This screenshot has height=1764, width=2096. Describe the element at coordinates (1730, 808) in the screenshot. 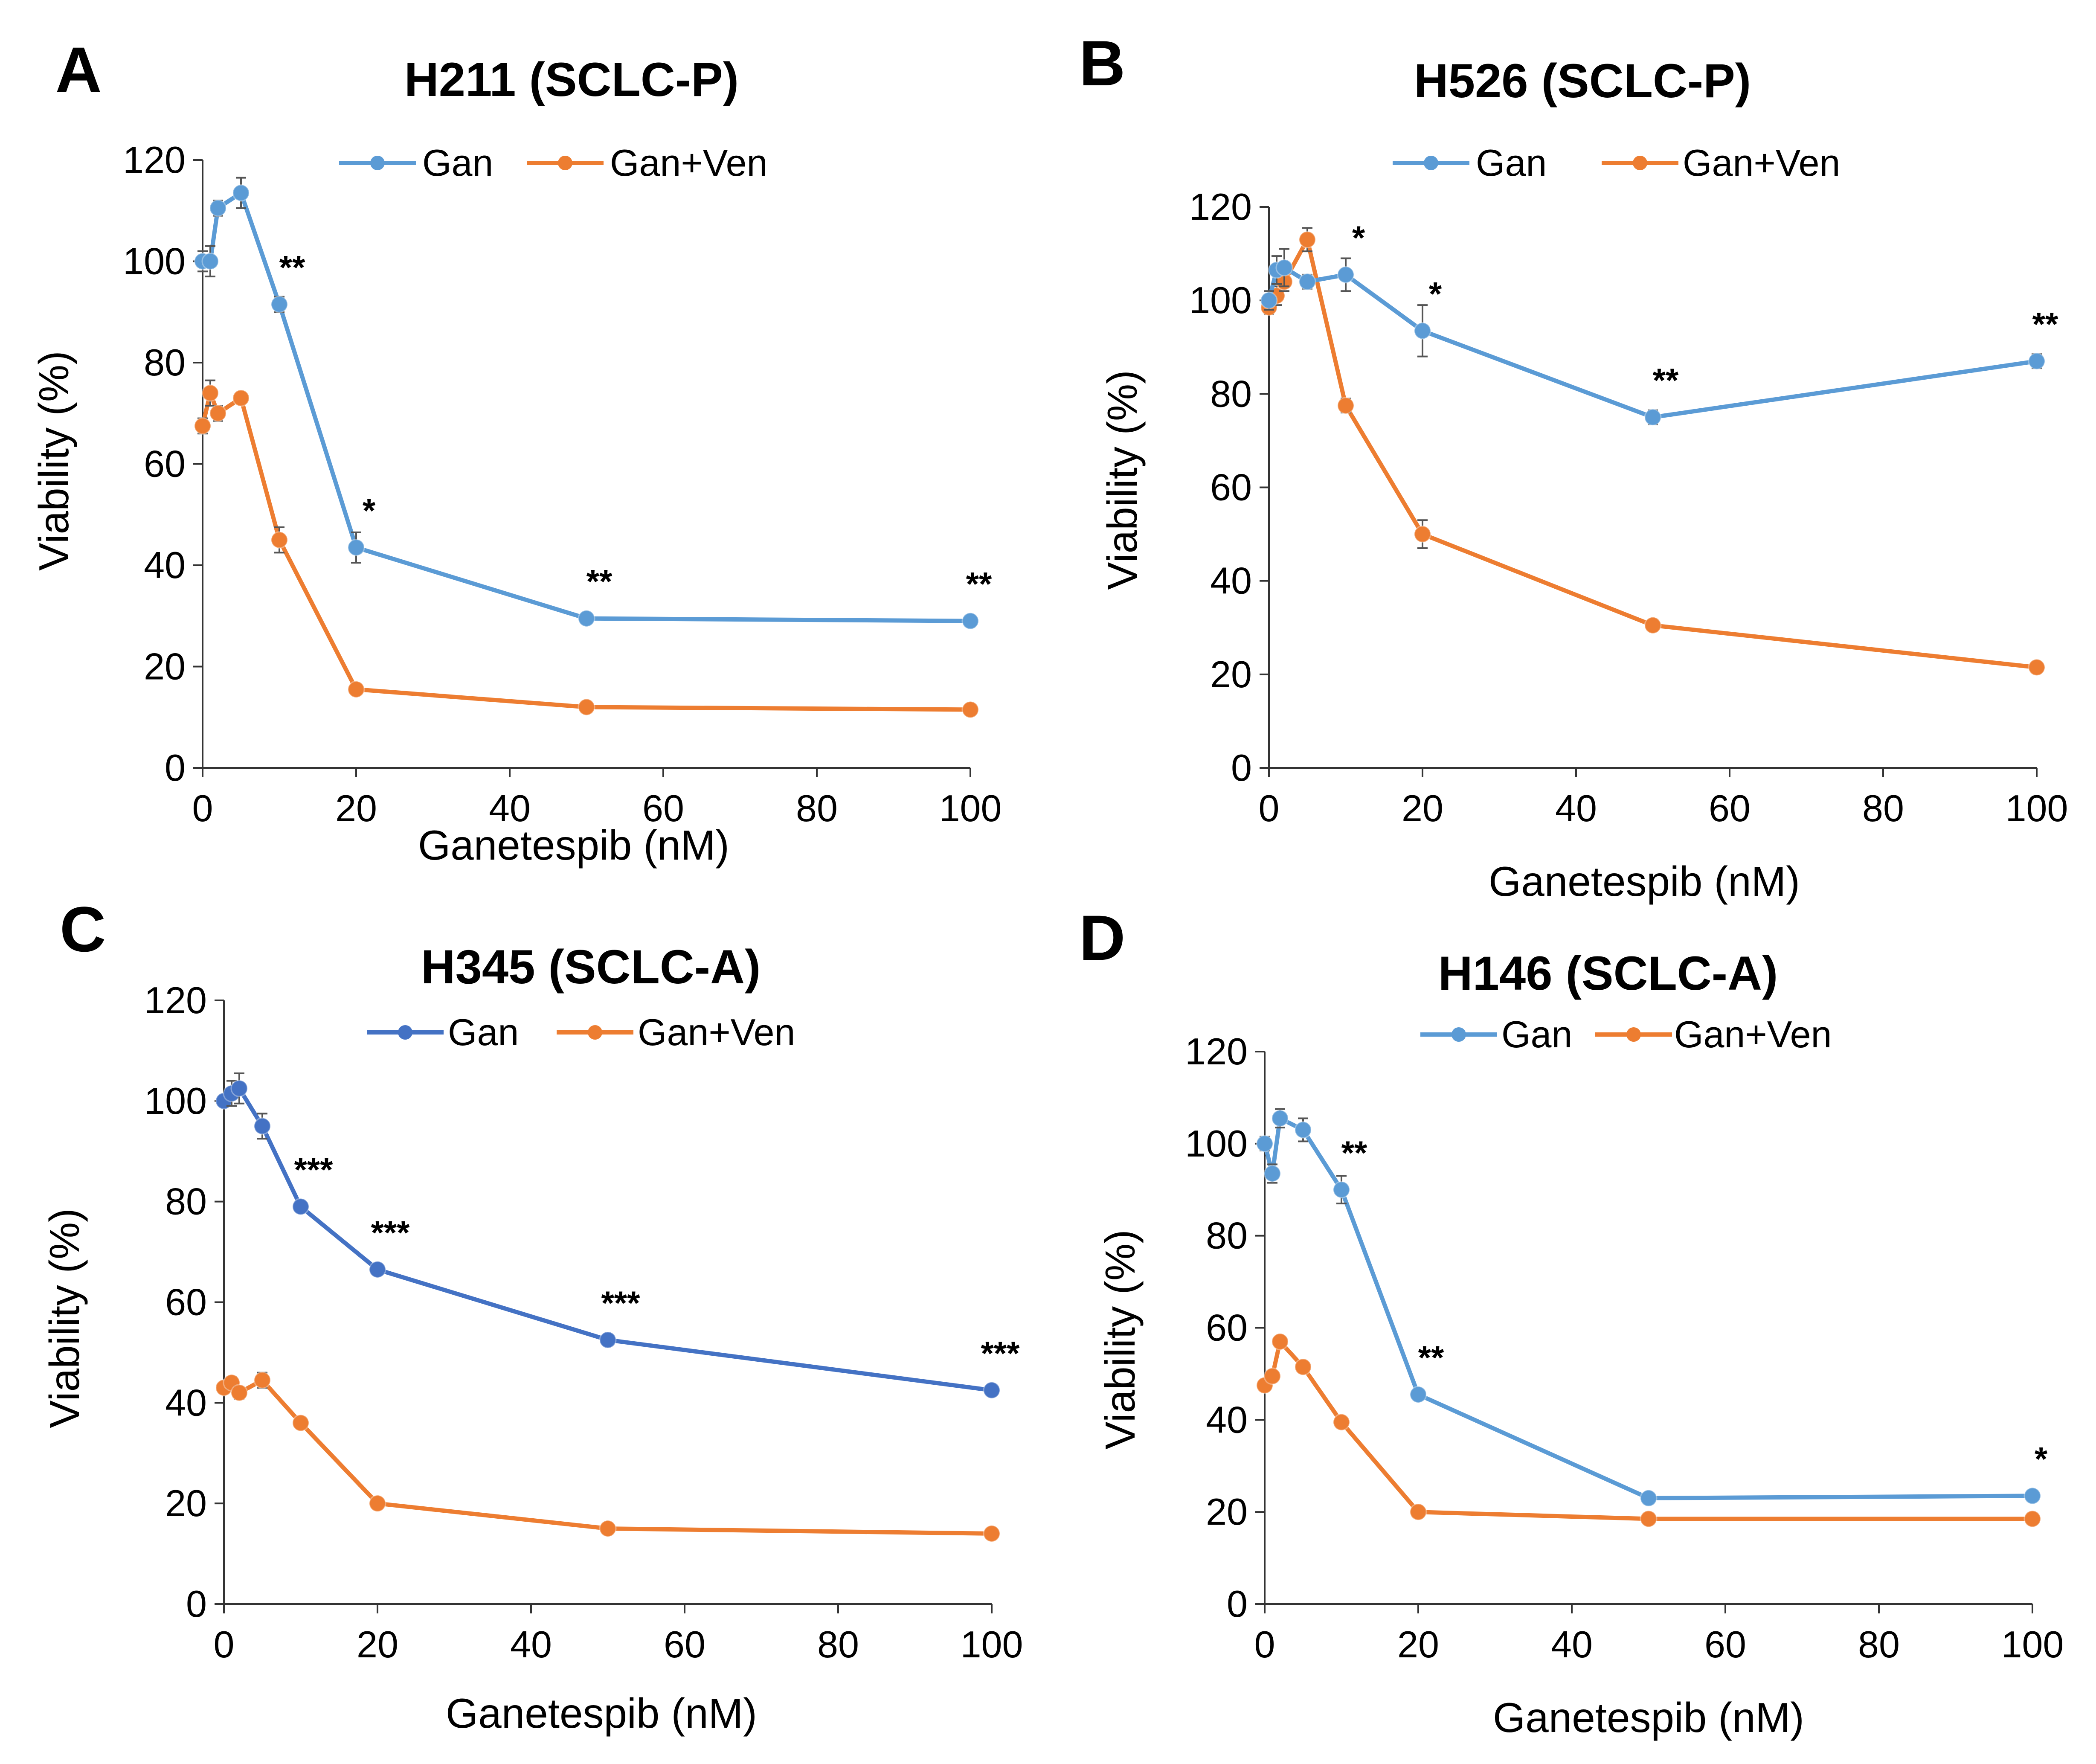

I see `x-tick-label: 60` at that location.